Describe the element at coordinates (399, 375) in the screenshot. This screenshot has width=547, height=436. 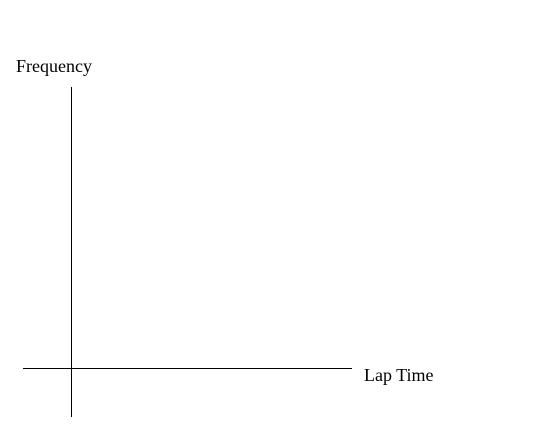
I see `x-axis-label: Lap Time` at that location.